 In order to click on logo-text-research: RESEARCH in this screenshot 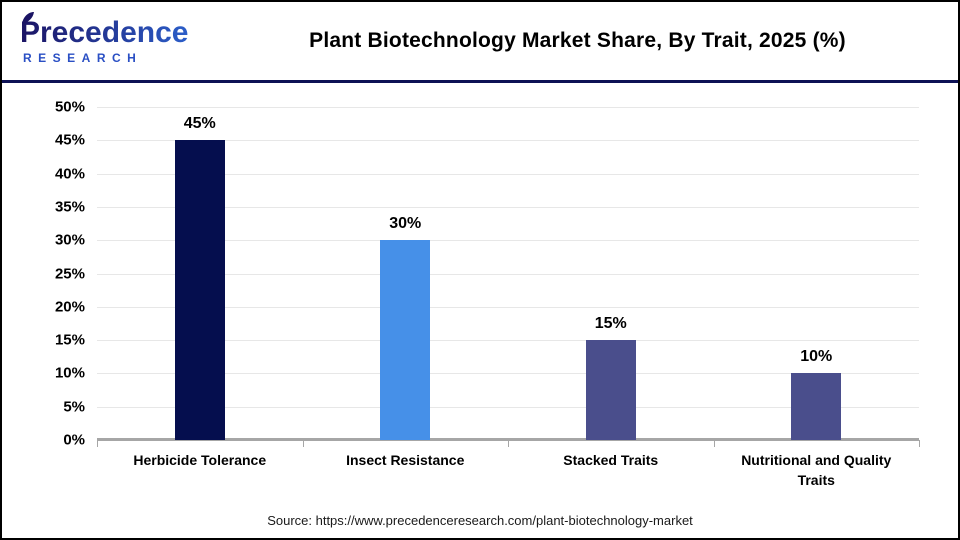, I will do `click(83, 58)`.